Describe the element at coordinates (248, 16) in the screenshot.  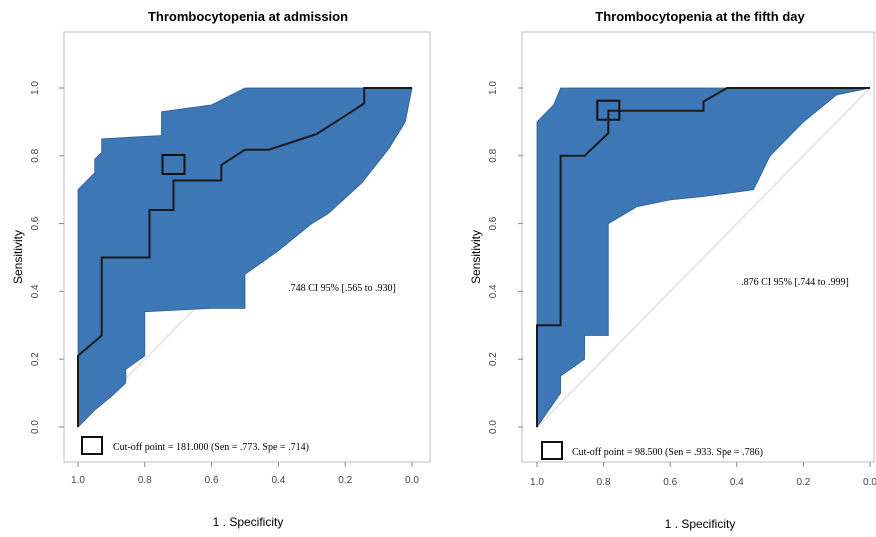
I see `chart-title: Thrombocytopenia at admission` at that location.